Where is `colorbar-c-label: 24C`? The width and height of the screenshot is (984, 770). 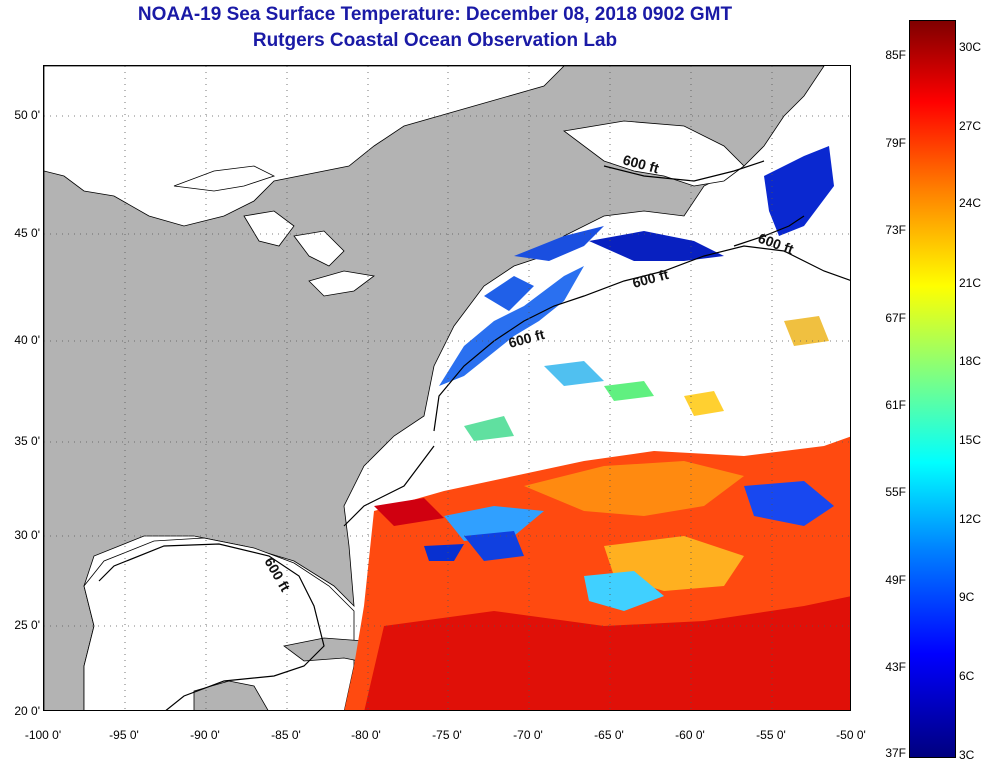
colorbar-c-label: 24C is located at coordinates (970, 203).